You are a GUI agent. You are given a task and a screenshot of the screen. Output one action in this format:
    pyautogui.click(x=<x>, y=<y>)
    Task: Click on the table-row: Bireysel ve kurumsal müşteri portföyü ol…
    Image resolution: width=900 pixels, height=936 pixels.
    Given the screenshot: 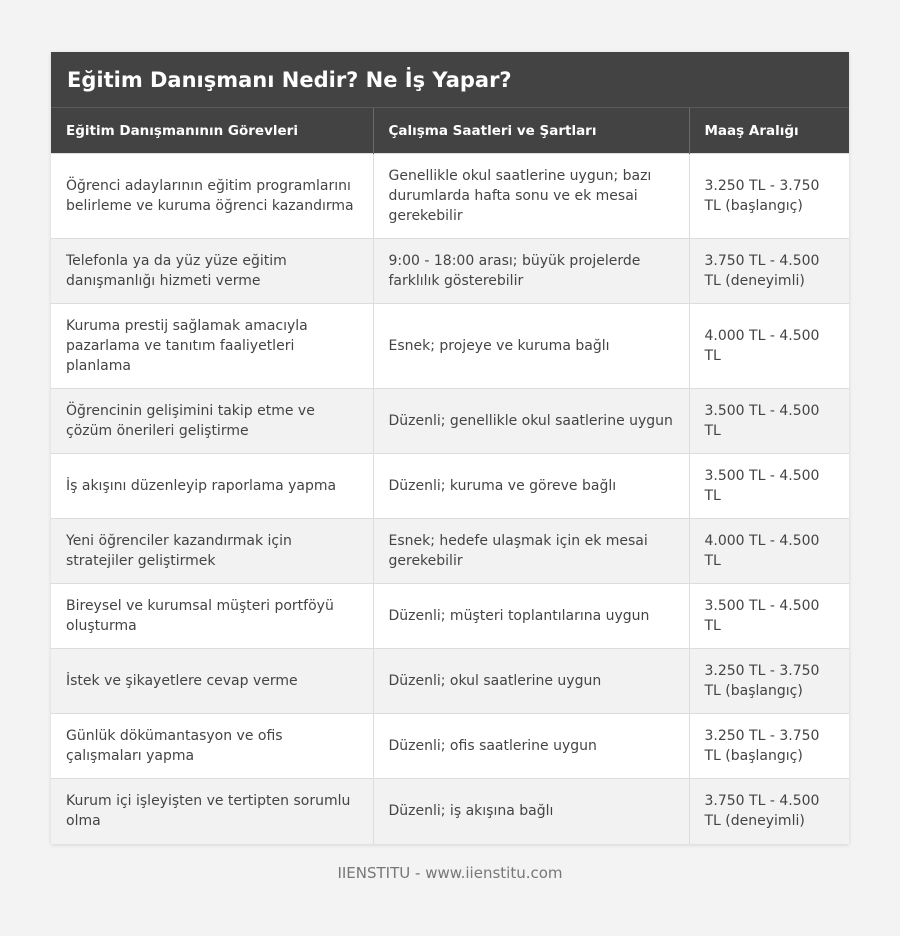 What is the action you would take?
    pyautogui.click(x=450, y=616)
    